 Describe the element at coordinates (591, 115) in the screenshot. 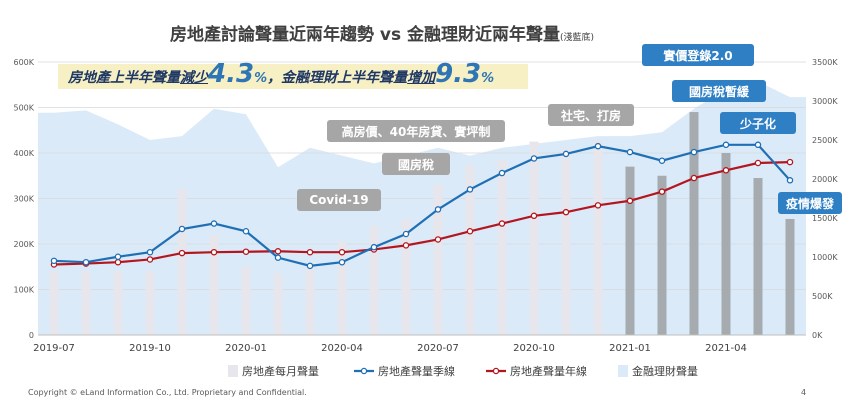

I see `callout-social-housing: 社宅、打房` at that location.